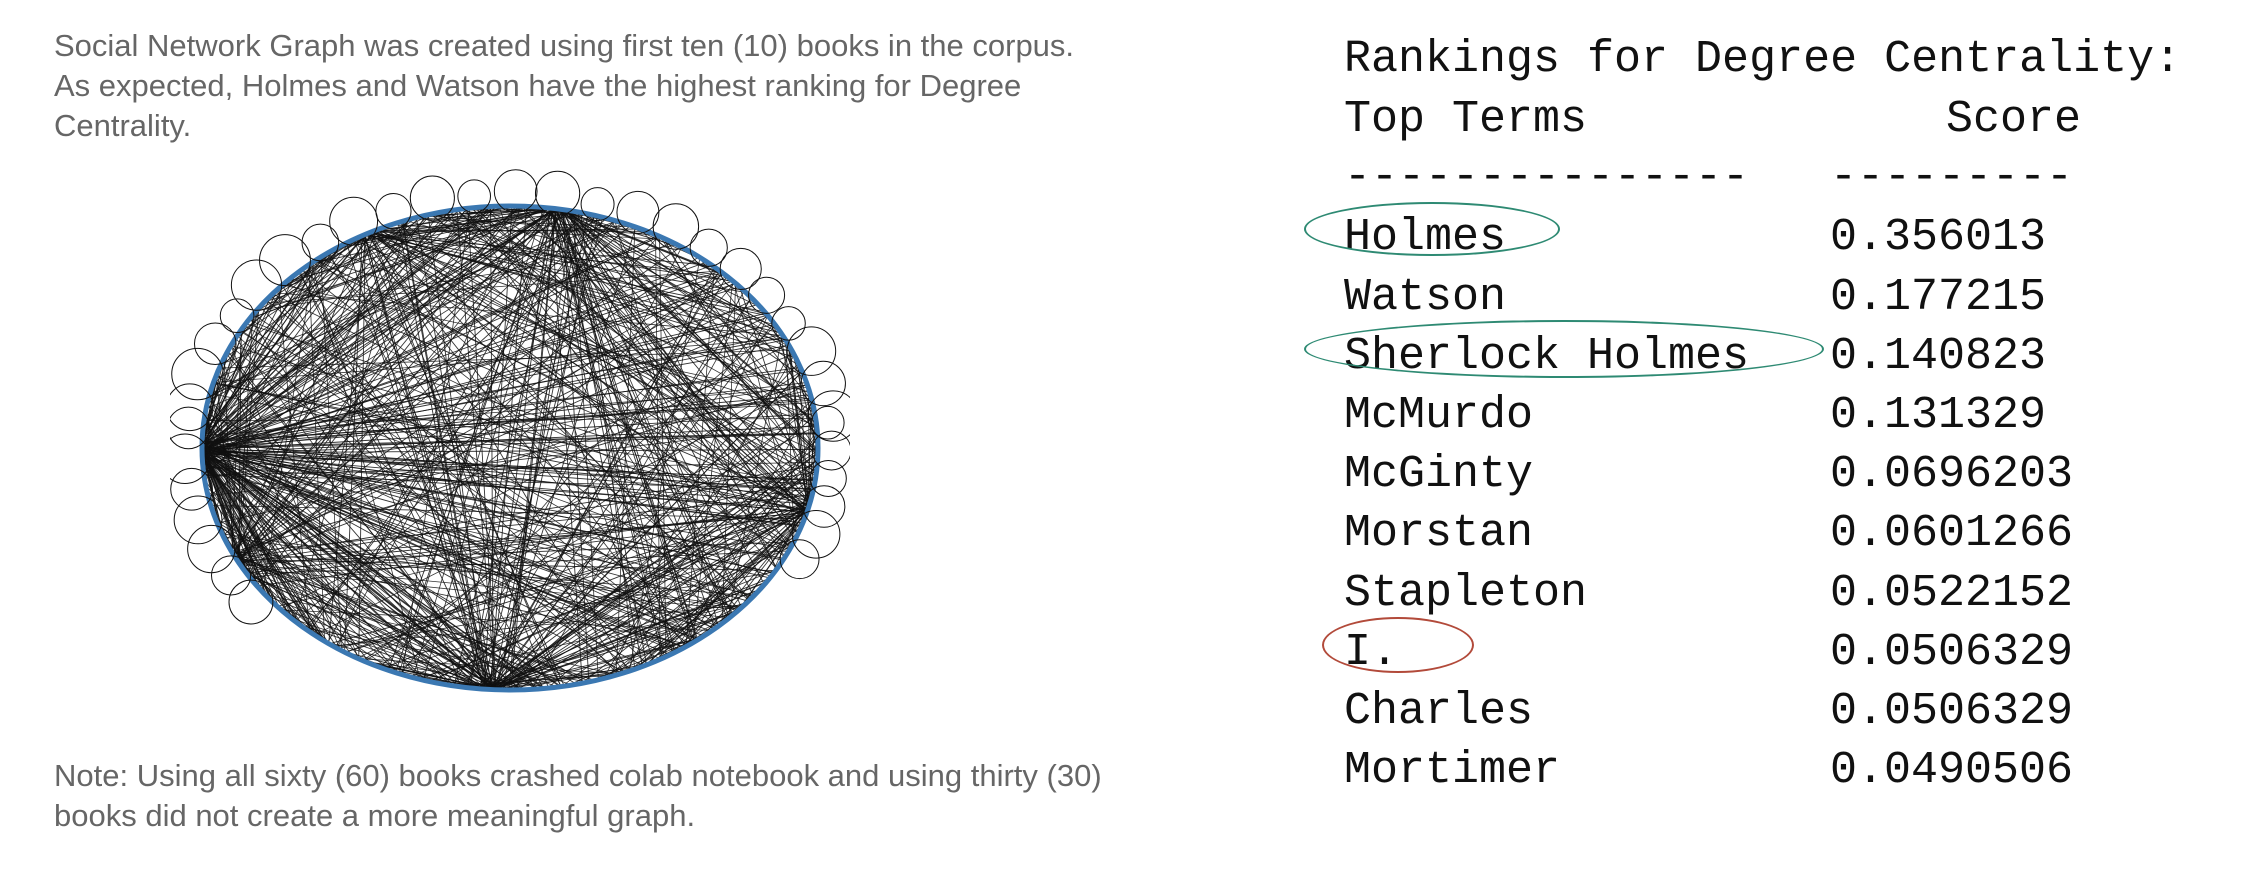  What do you see at coordinates (1952, 474) in the screenshot?
I see `ranking-score: 0.0696203` at bounding box center [1952, 474].